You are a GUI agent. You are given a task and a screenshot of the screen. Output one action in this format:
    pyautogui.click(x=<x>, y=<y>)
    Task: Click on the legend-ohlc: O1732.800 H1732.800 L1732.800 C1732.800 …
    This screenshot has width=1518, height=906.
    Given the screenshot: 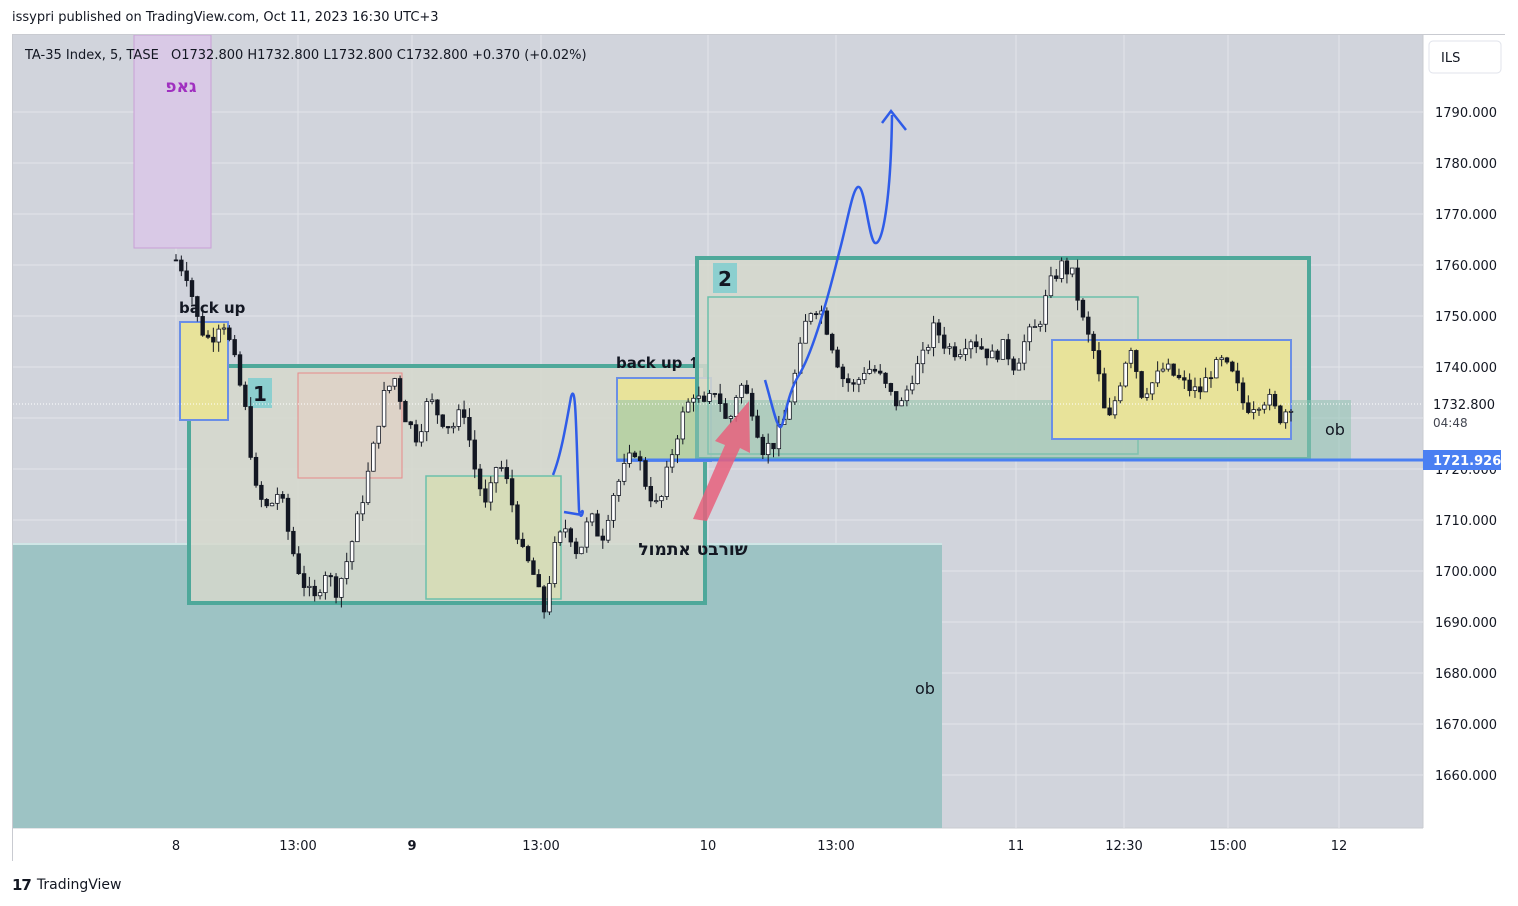 What is the action you would take?
    pyautogui.click(x=379, y=55)
    